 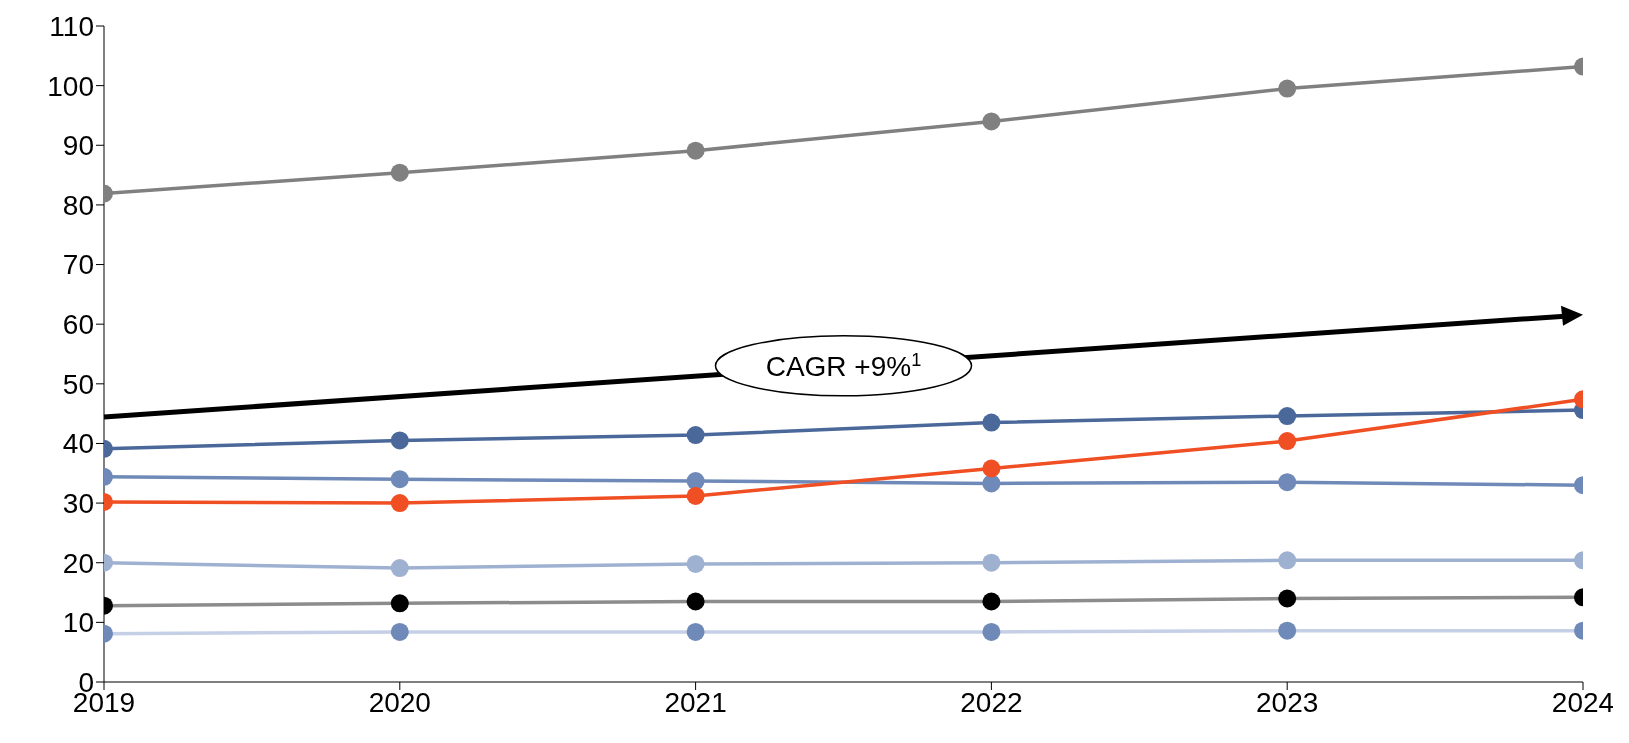 I want to click on x-tick-label: 2024, so click(x=1583, y=702).